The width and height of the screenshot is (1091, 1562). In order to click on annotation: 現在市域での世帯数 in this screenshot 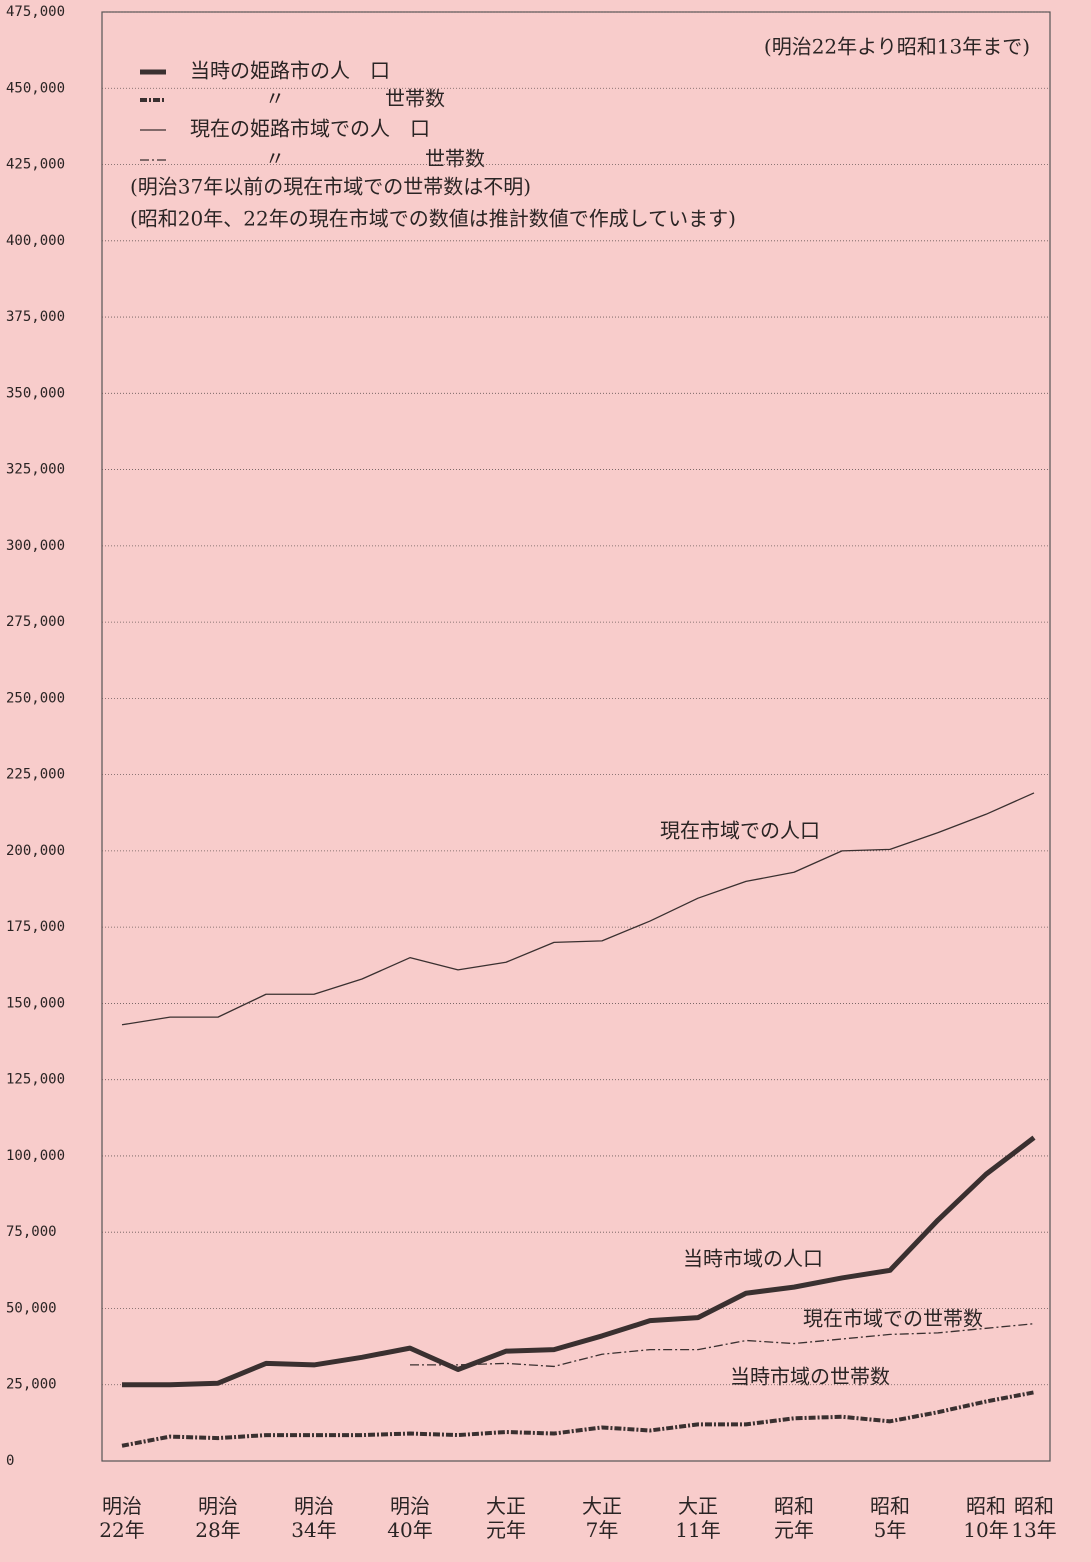, I will do `click(893, 1319)`.